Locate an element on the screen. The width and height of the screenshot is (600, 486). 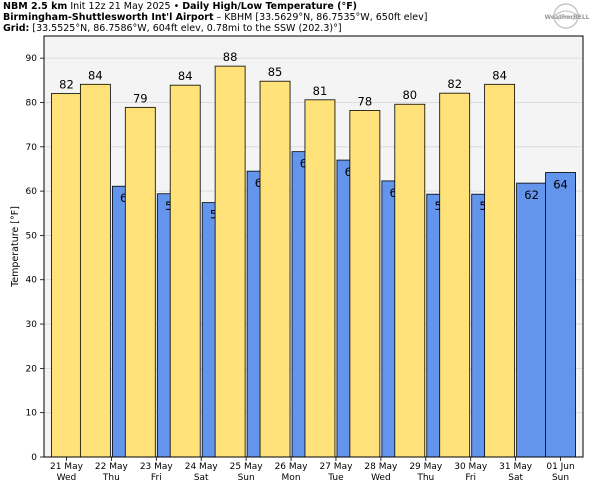
low-temp-label: 62 is located at coordinates (531, 195).